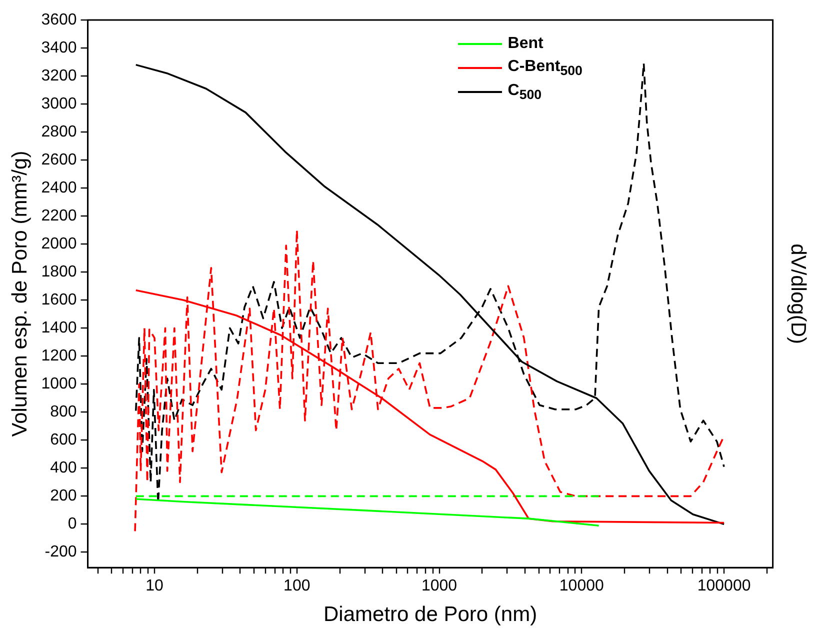 Image resolution: width=826 pixels, height=636 pixels. What do you see at coordinates (155, 586) in the screenshot?
I see `x-tick-label: 10` at bounding box center [155, 586].